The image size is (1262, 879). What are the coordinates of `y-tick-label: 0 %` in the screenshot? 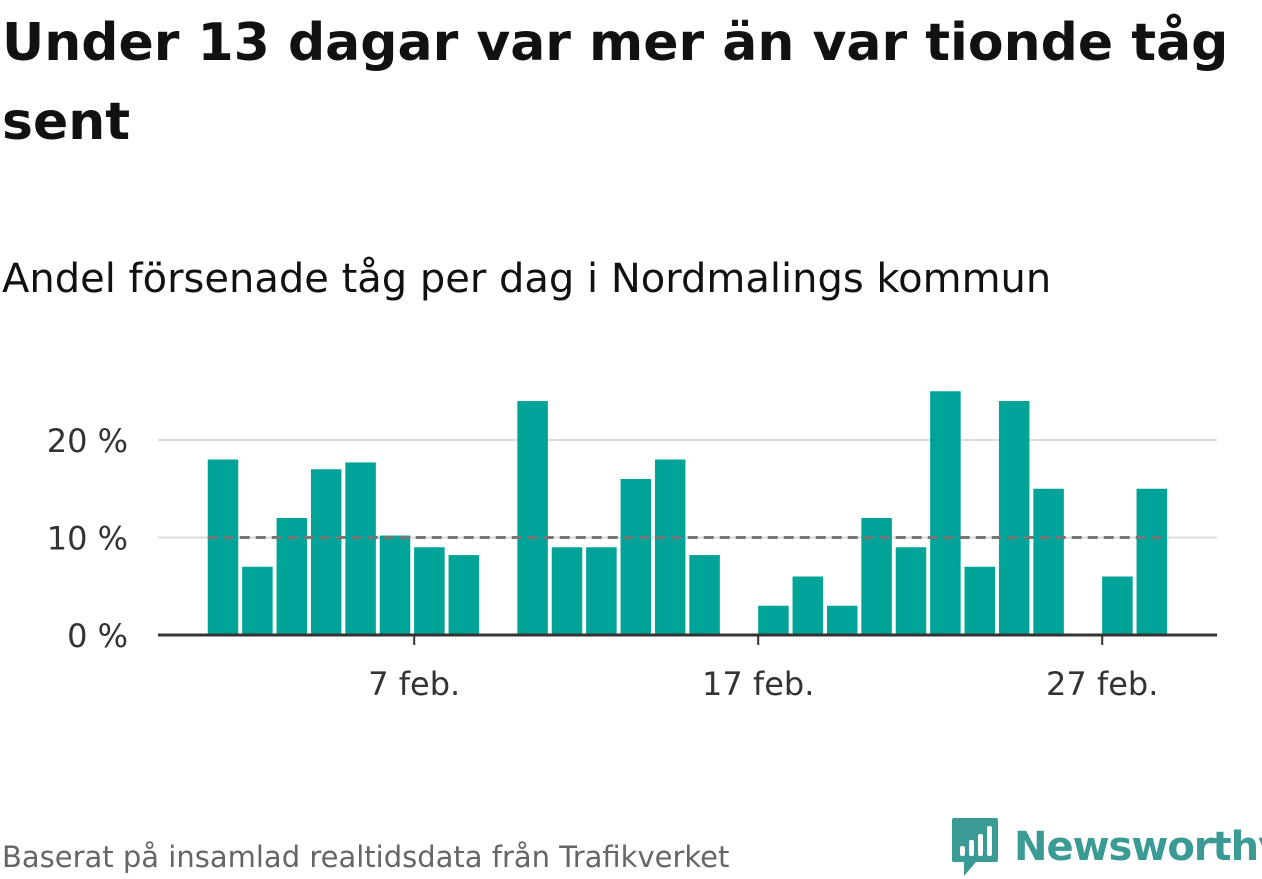 It's located at (97, 636).